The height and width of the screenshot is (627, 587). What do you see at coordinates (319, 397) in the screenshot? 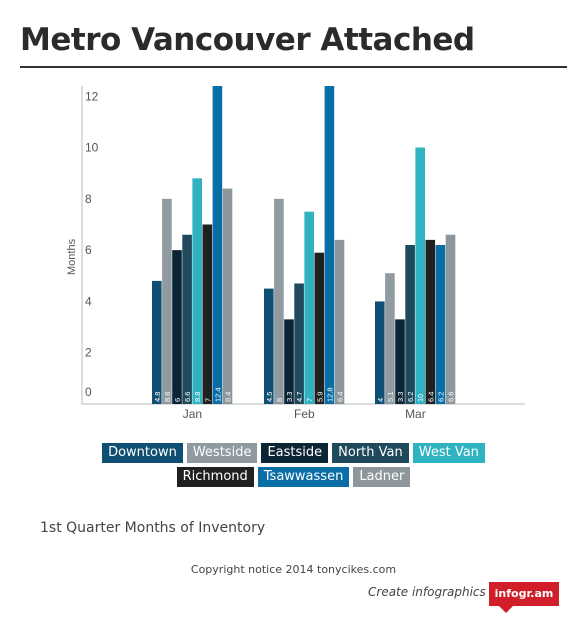
I see `bar-value-label: 5.9` at bounding box center [319, 397].